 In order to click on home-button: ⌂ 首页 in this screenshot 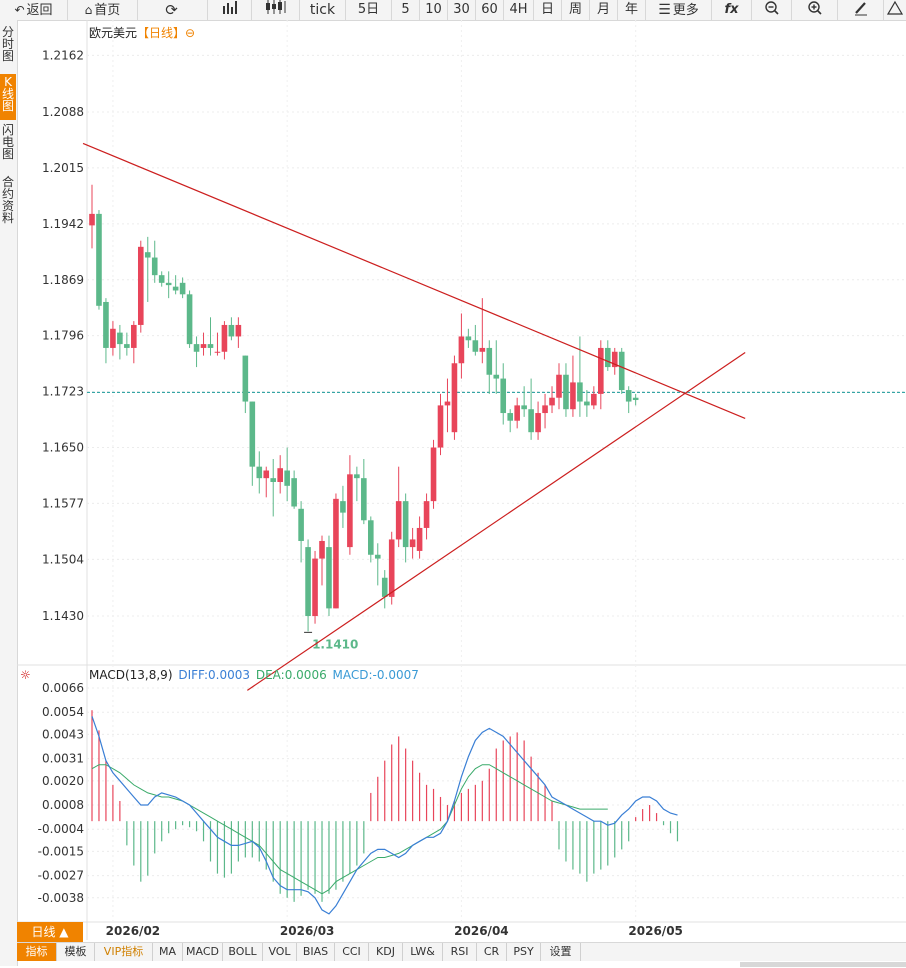, I will do `click(103, 10)`.